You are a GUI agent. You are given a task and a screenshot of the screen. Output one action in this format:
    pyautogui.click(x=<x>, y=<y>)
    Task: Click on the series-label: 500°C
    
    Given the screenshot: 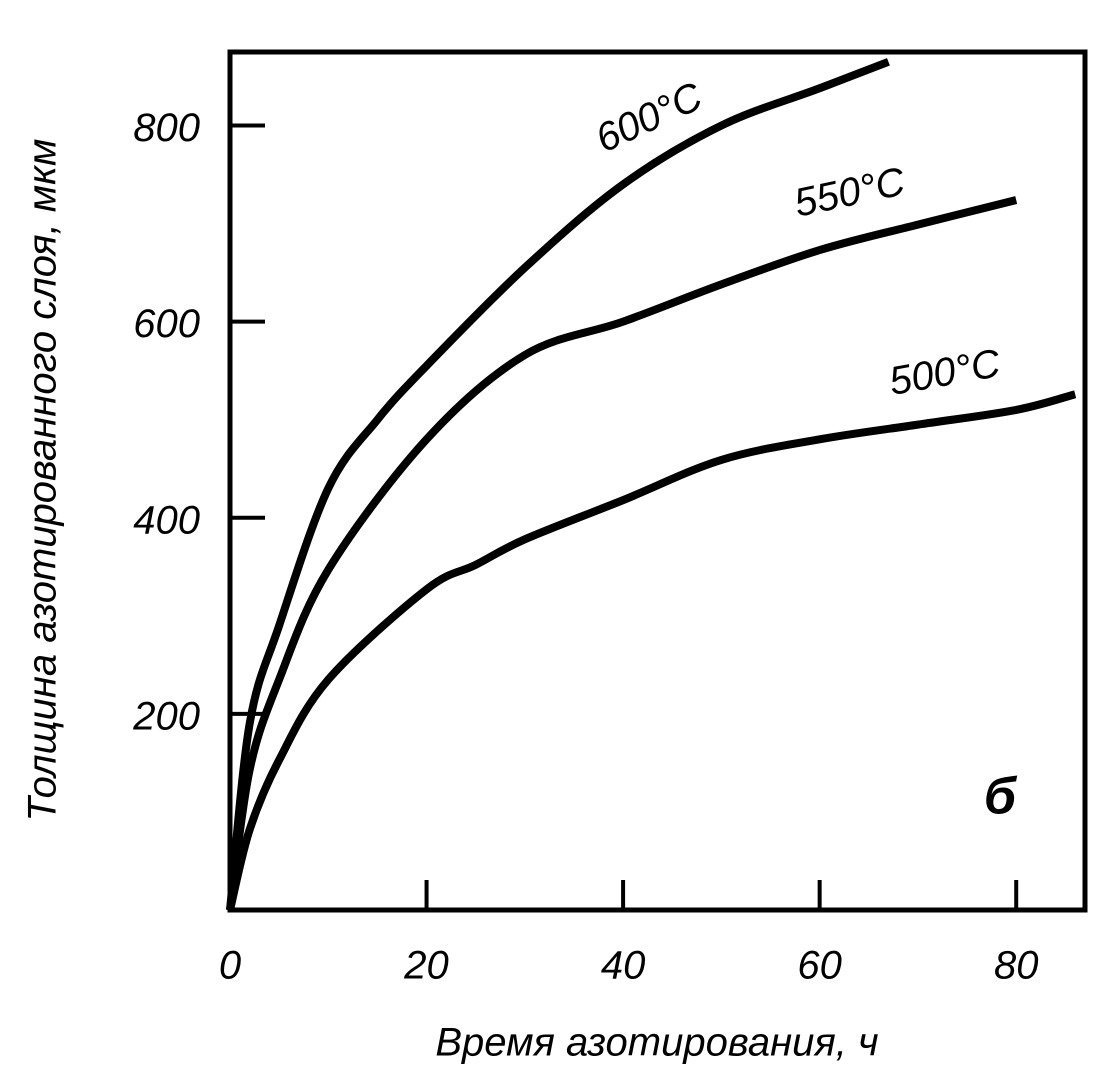 What is the action you would take?
    pyautogui.click(x=945, y=372)
    